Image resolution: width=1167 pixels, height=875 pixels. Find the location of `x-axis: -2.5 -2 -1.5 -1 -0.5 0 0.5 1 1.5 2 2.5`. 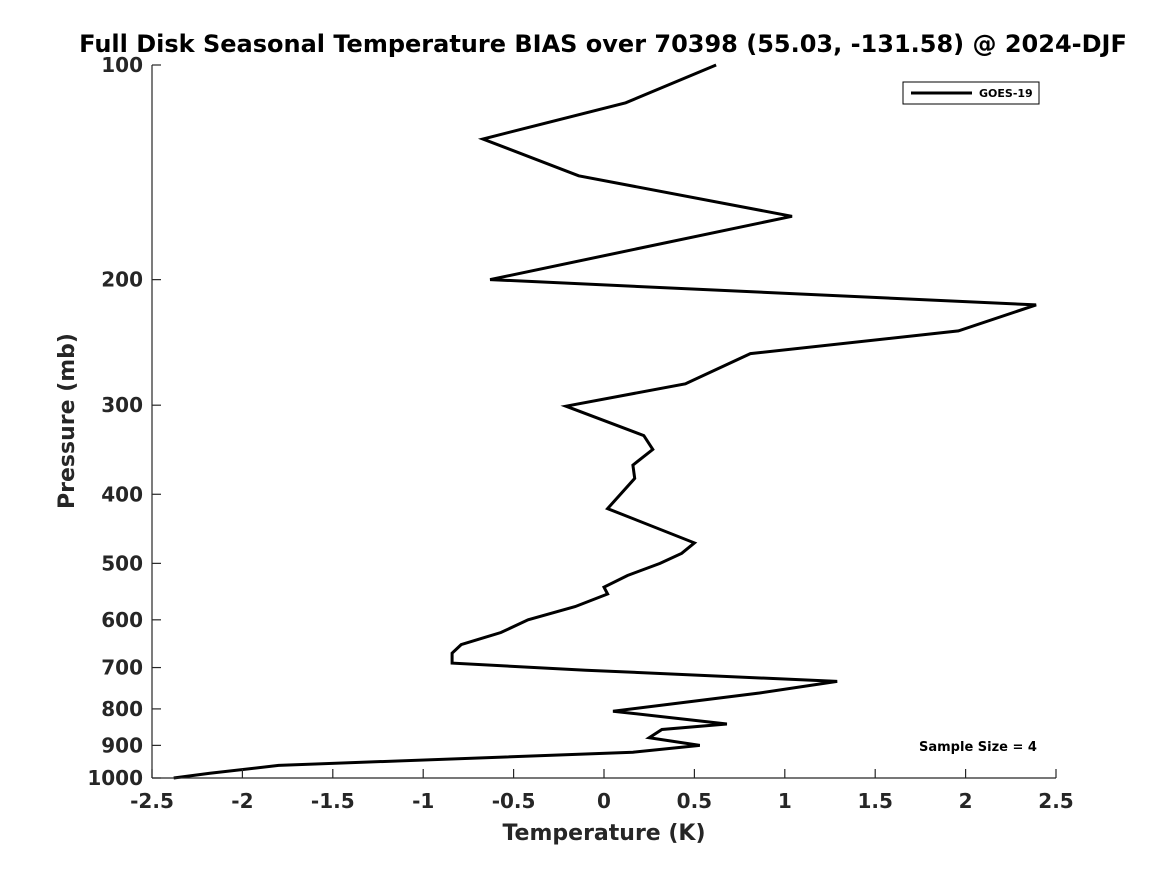

x-axis: -2.5 -2 -1.5 -1 -0.5 0 0.5 1 1.5 2 2.5 is located at coordinates (602, 791).